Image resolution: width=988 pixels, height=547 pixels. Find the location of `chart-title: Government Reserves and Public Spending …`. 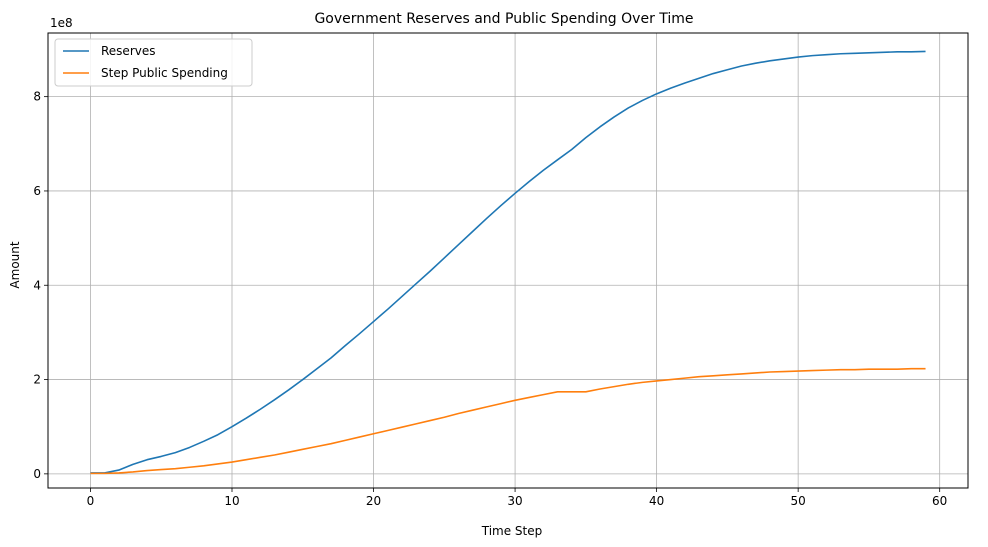

chart-title: Government Reserves and Public Spending … is located at coordinates (503, 19).